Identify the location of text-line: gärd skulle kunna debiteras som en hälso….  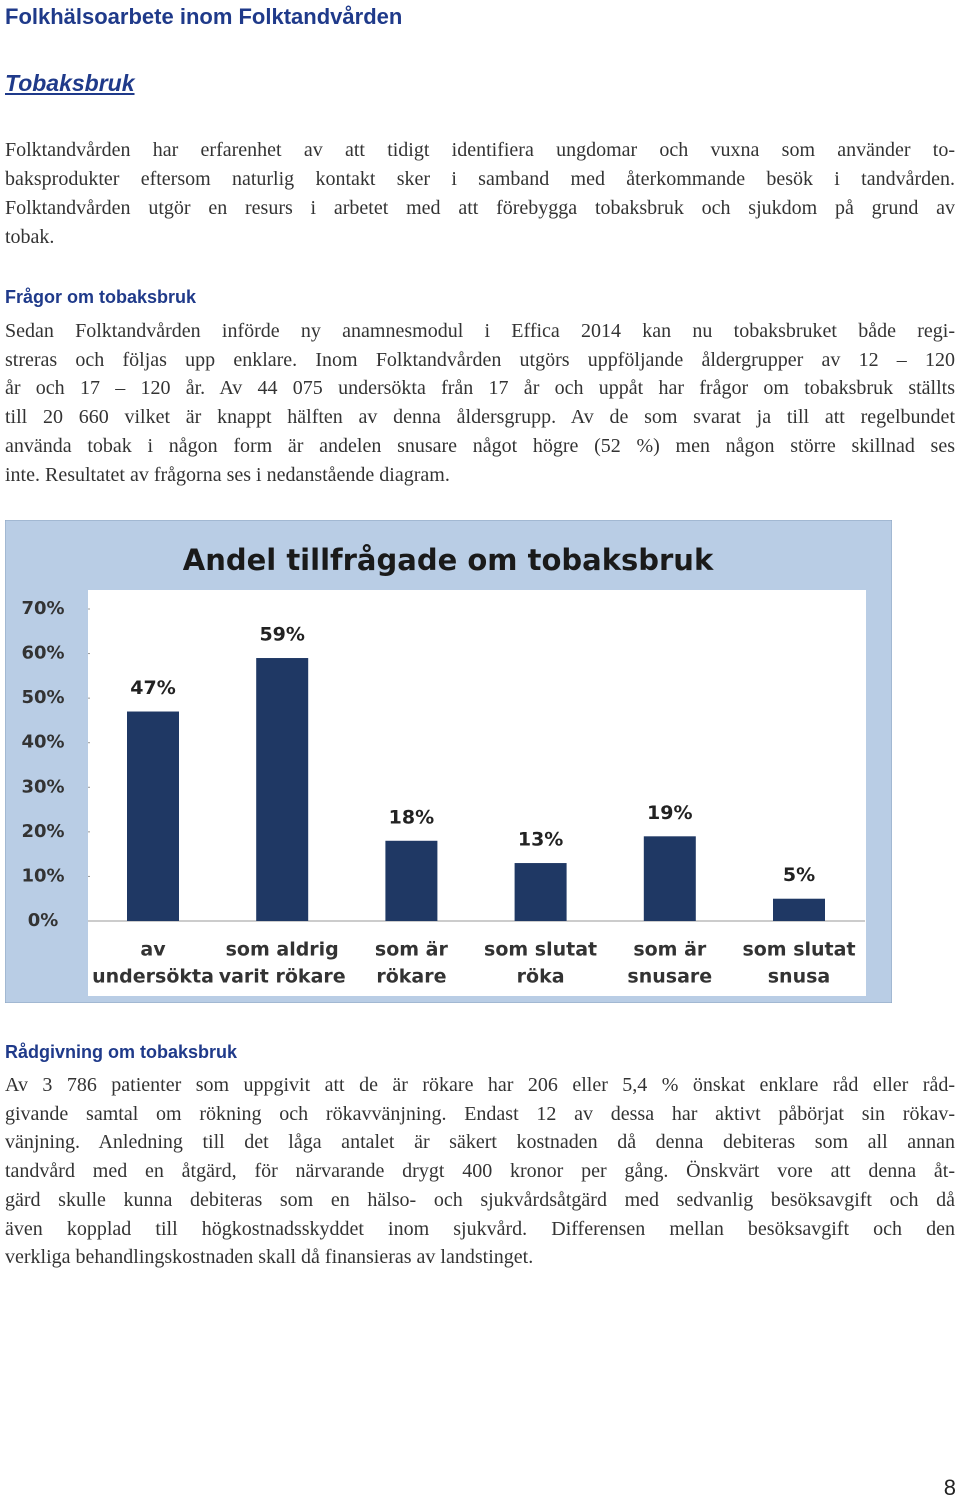
(480, 1199).